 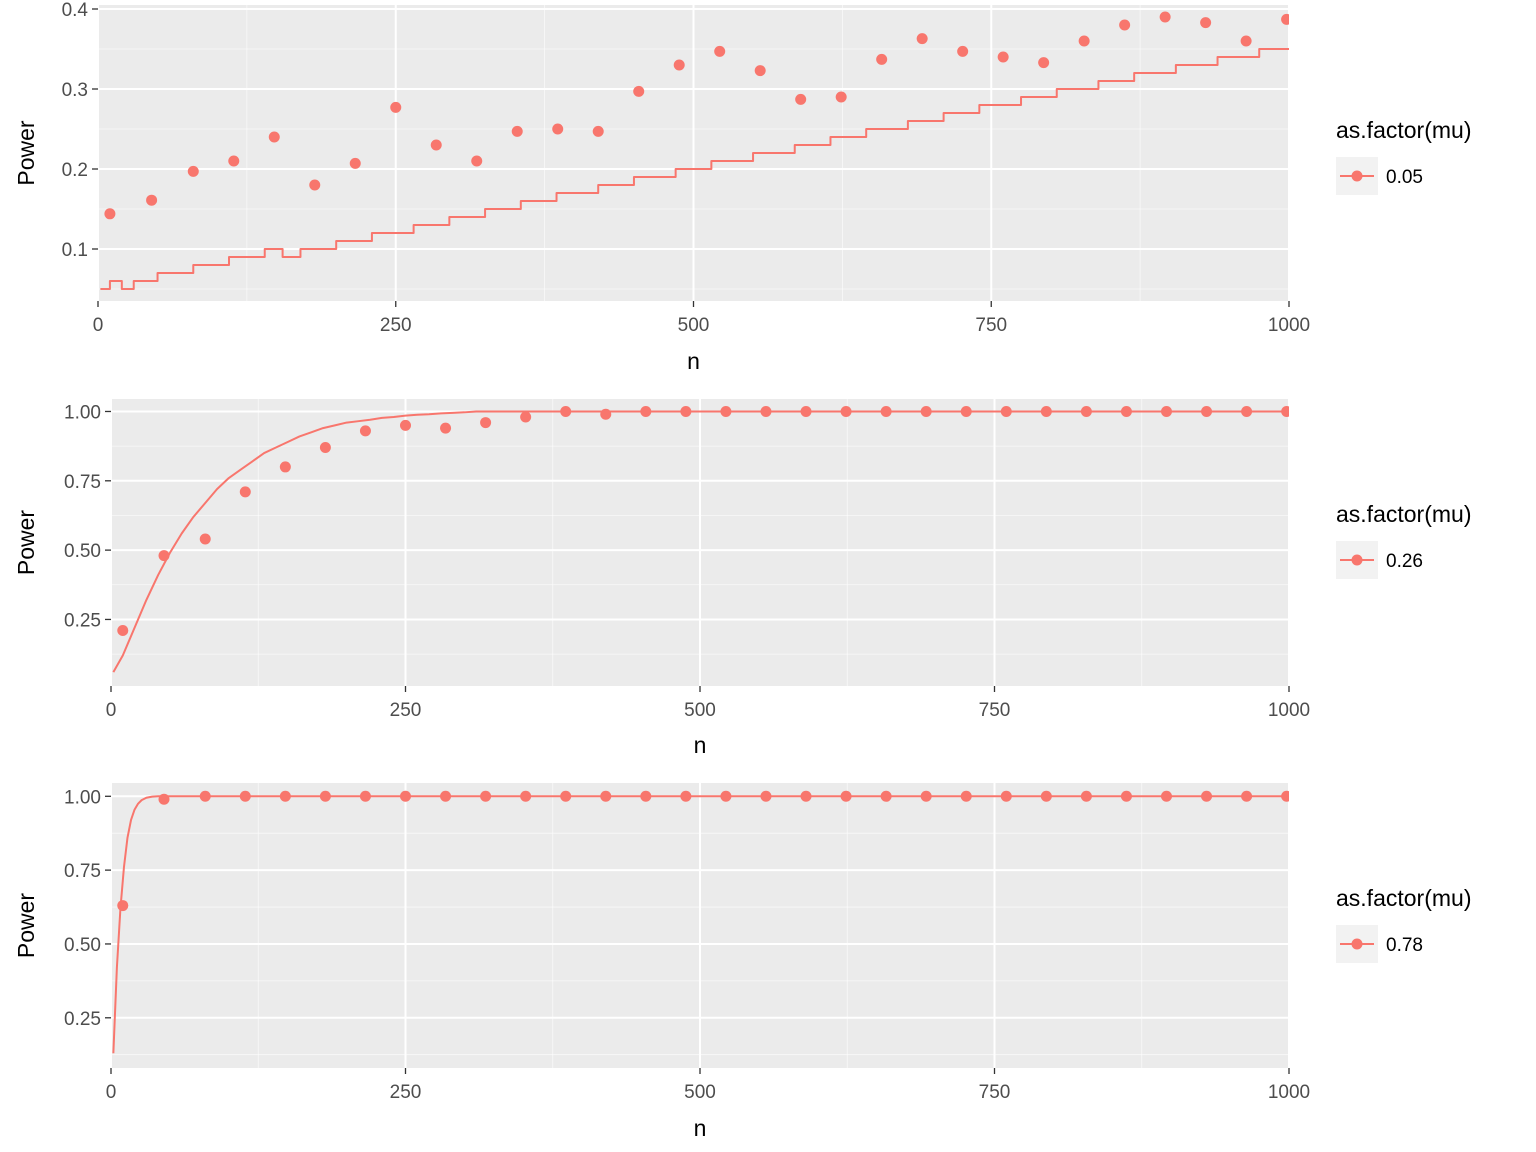 What do you see at coordinates (1403, 540) in the screenshot?
I see `legend: as.factor(mu) 0.26` at bounding box center [1403, 540].